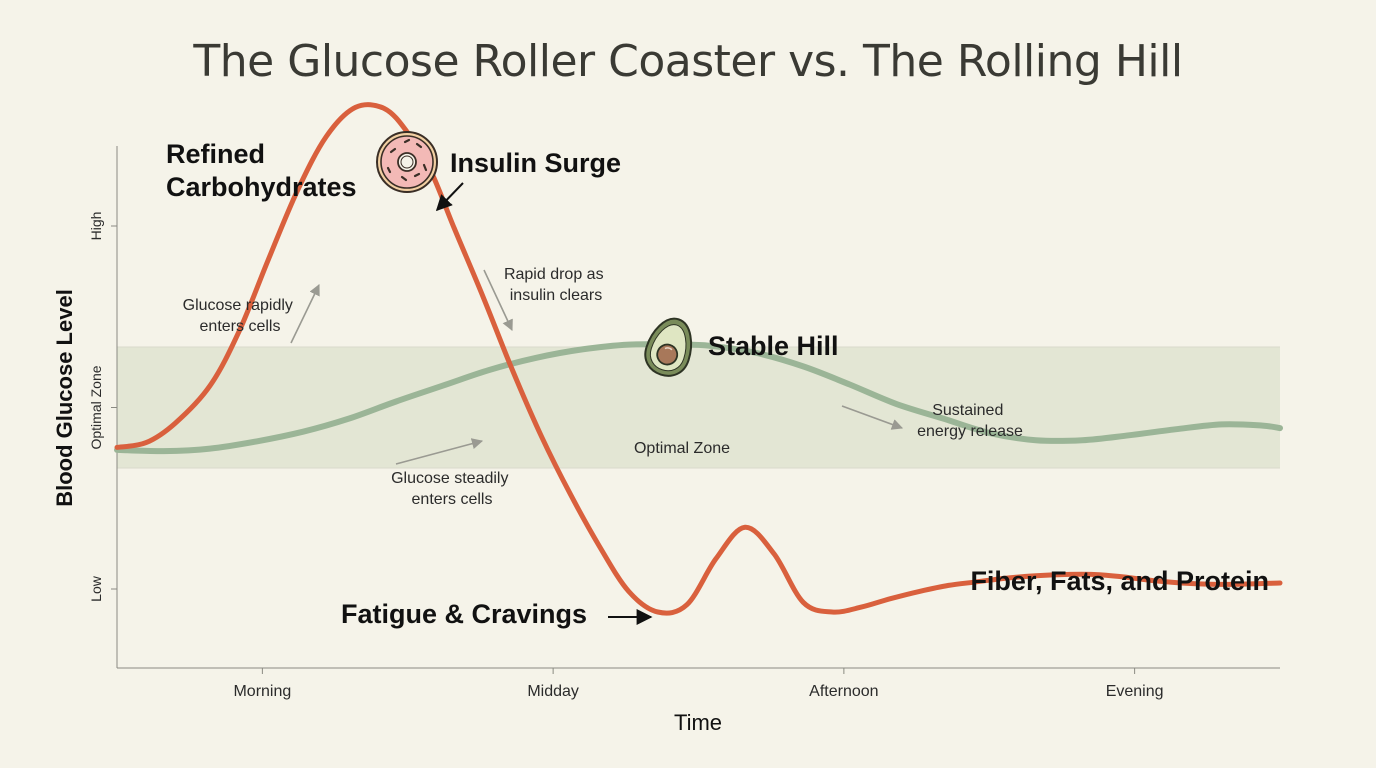  I want to click on arrow-sustained, so click(872, 417).